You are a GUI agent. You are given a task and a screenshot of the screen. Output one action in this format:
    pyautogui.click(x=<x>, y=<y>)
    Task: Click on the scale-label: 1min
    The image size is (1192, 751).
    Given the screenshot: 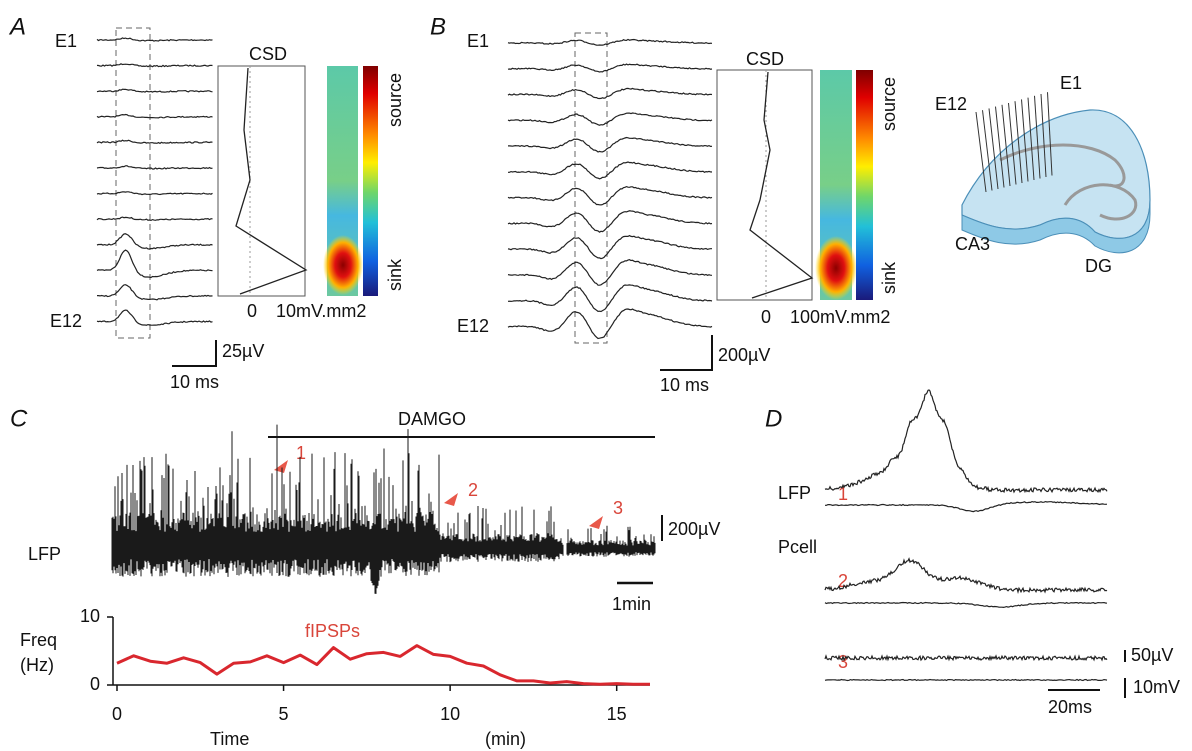 What is the action you would take?
    pyautogui.click(x=631, y=604)
    